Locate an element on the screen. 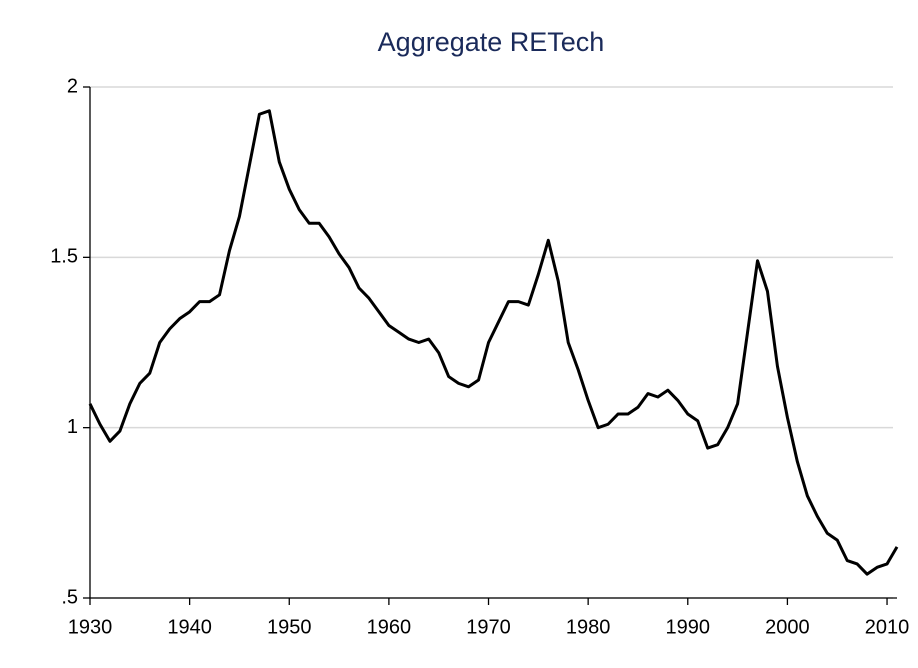 This screenshot has width=918, height=668. x-tick-label: 1980 is located at coordinates (588, 627).